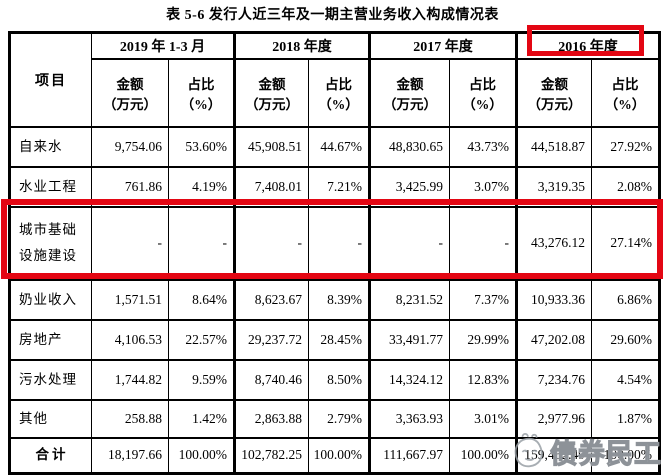  I want to click on amount-cell: 9,754.06, so click(130, 146).